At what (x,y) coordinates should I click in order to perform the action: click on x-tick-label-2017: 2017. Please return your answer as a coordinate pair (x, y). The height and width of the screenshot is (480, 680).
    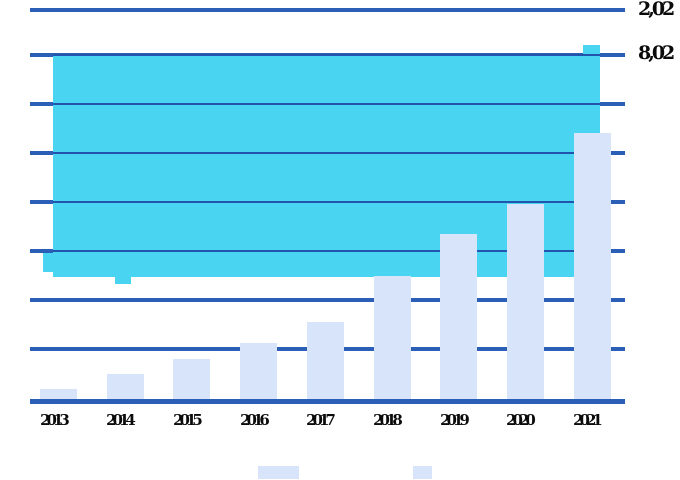
    Looking at the image, I should click on (321, 420).